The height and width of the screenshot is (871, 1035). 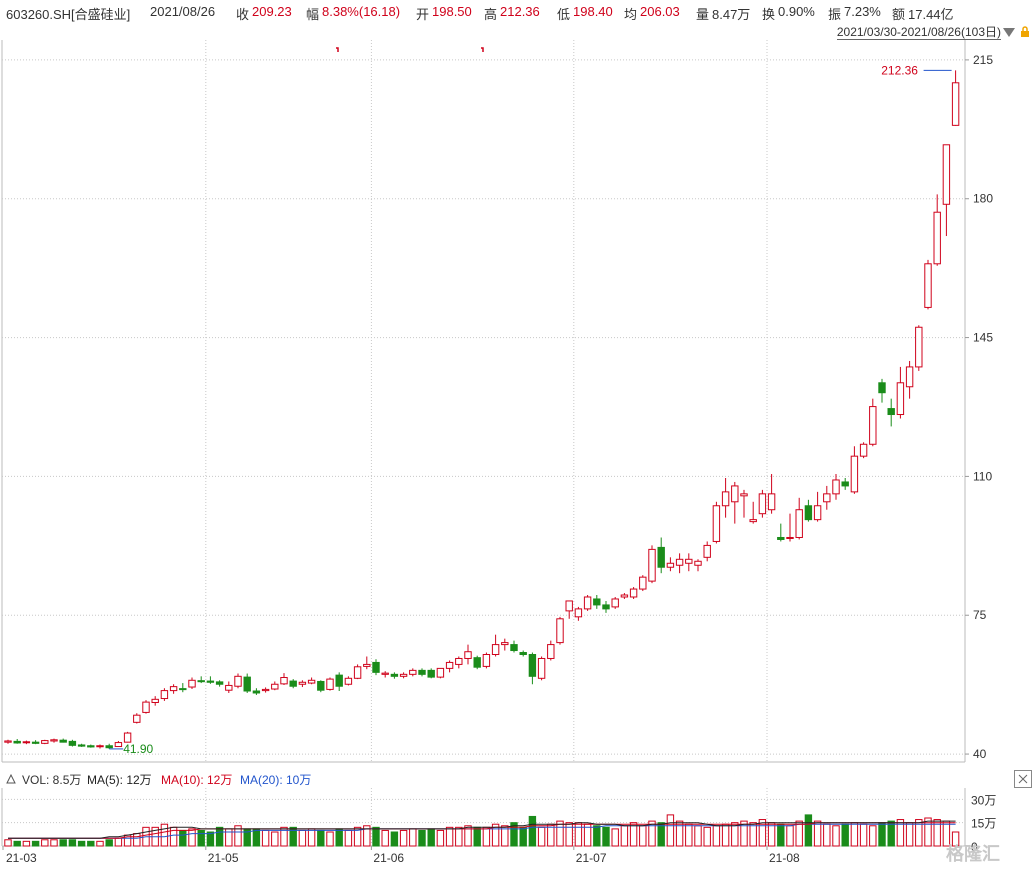 What do you see at coordinates (899, 70) in the screenshot?
I see `max-price-label: 212.36` at bounding box center [899, 70].